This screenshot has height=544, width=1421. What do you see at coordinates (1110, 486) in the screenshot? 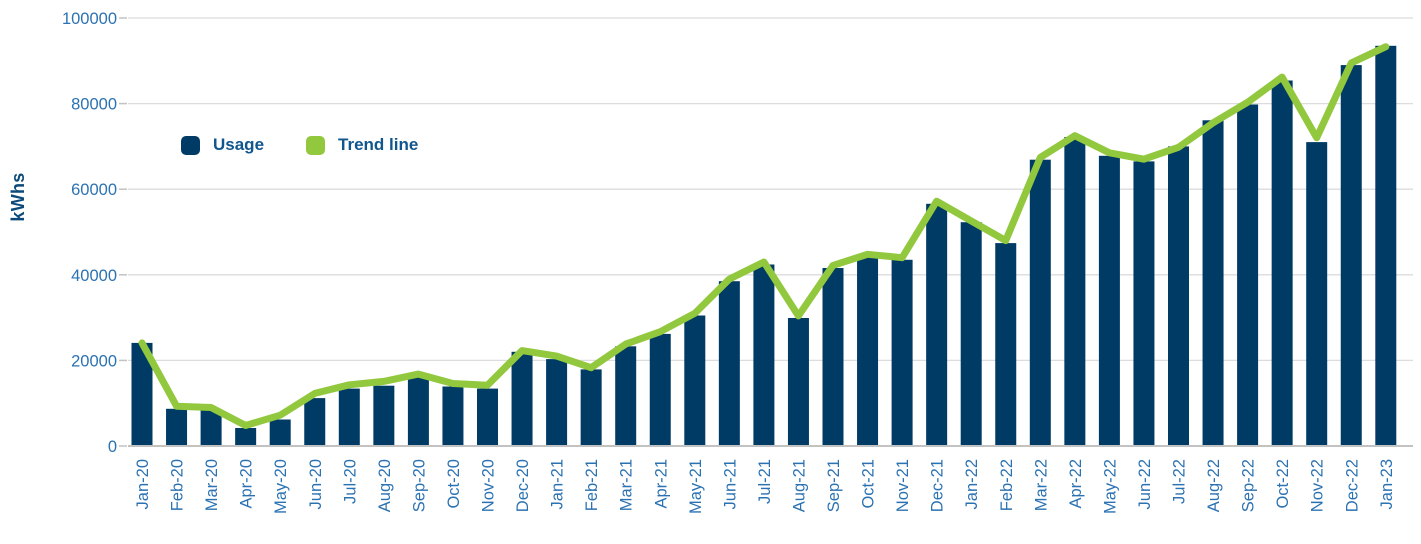
I see `x-tick-label: May-22` at bounding box center [1110, 486].